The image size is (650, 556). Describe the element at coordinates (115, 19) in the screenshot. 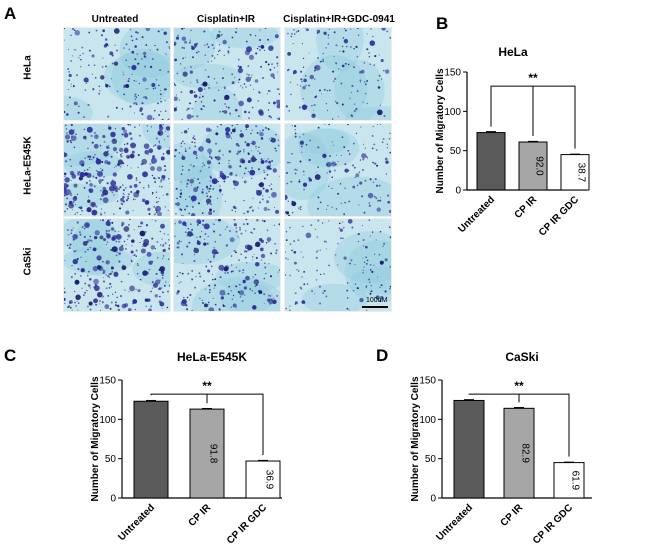

I see `column-header-untreated: Untreated` at that location.